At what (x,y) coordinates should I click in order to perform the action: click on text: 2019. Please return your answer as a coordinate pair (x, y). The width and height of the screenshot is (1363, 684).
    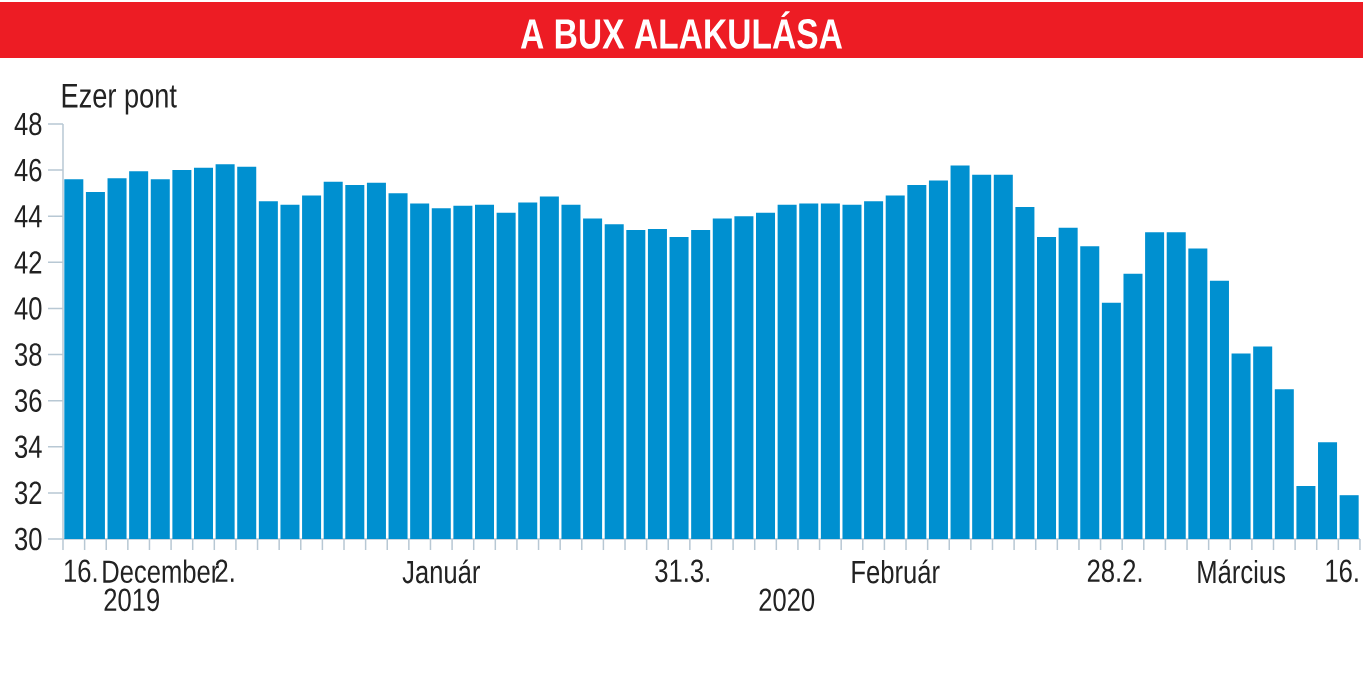
    Looking at the image, I should click on (131, 600).